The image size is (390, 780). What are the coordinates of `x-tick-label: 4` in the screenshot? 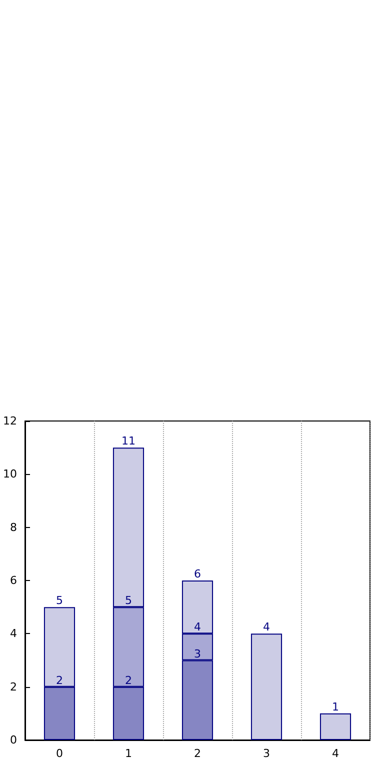 It's located at (335, 753).